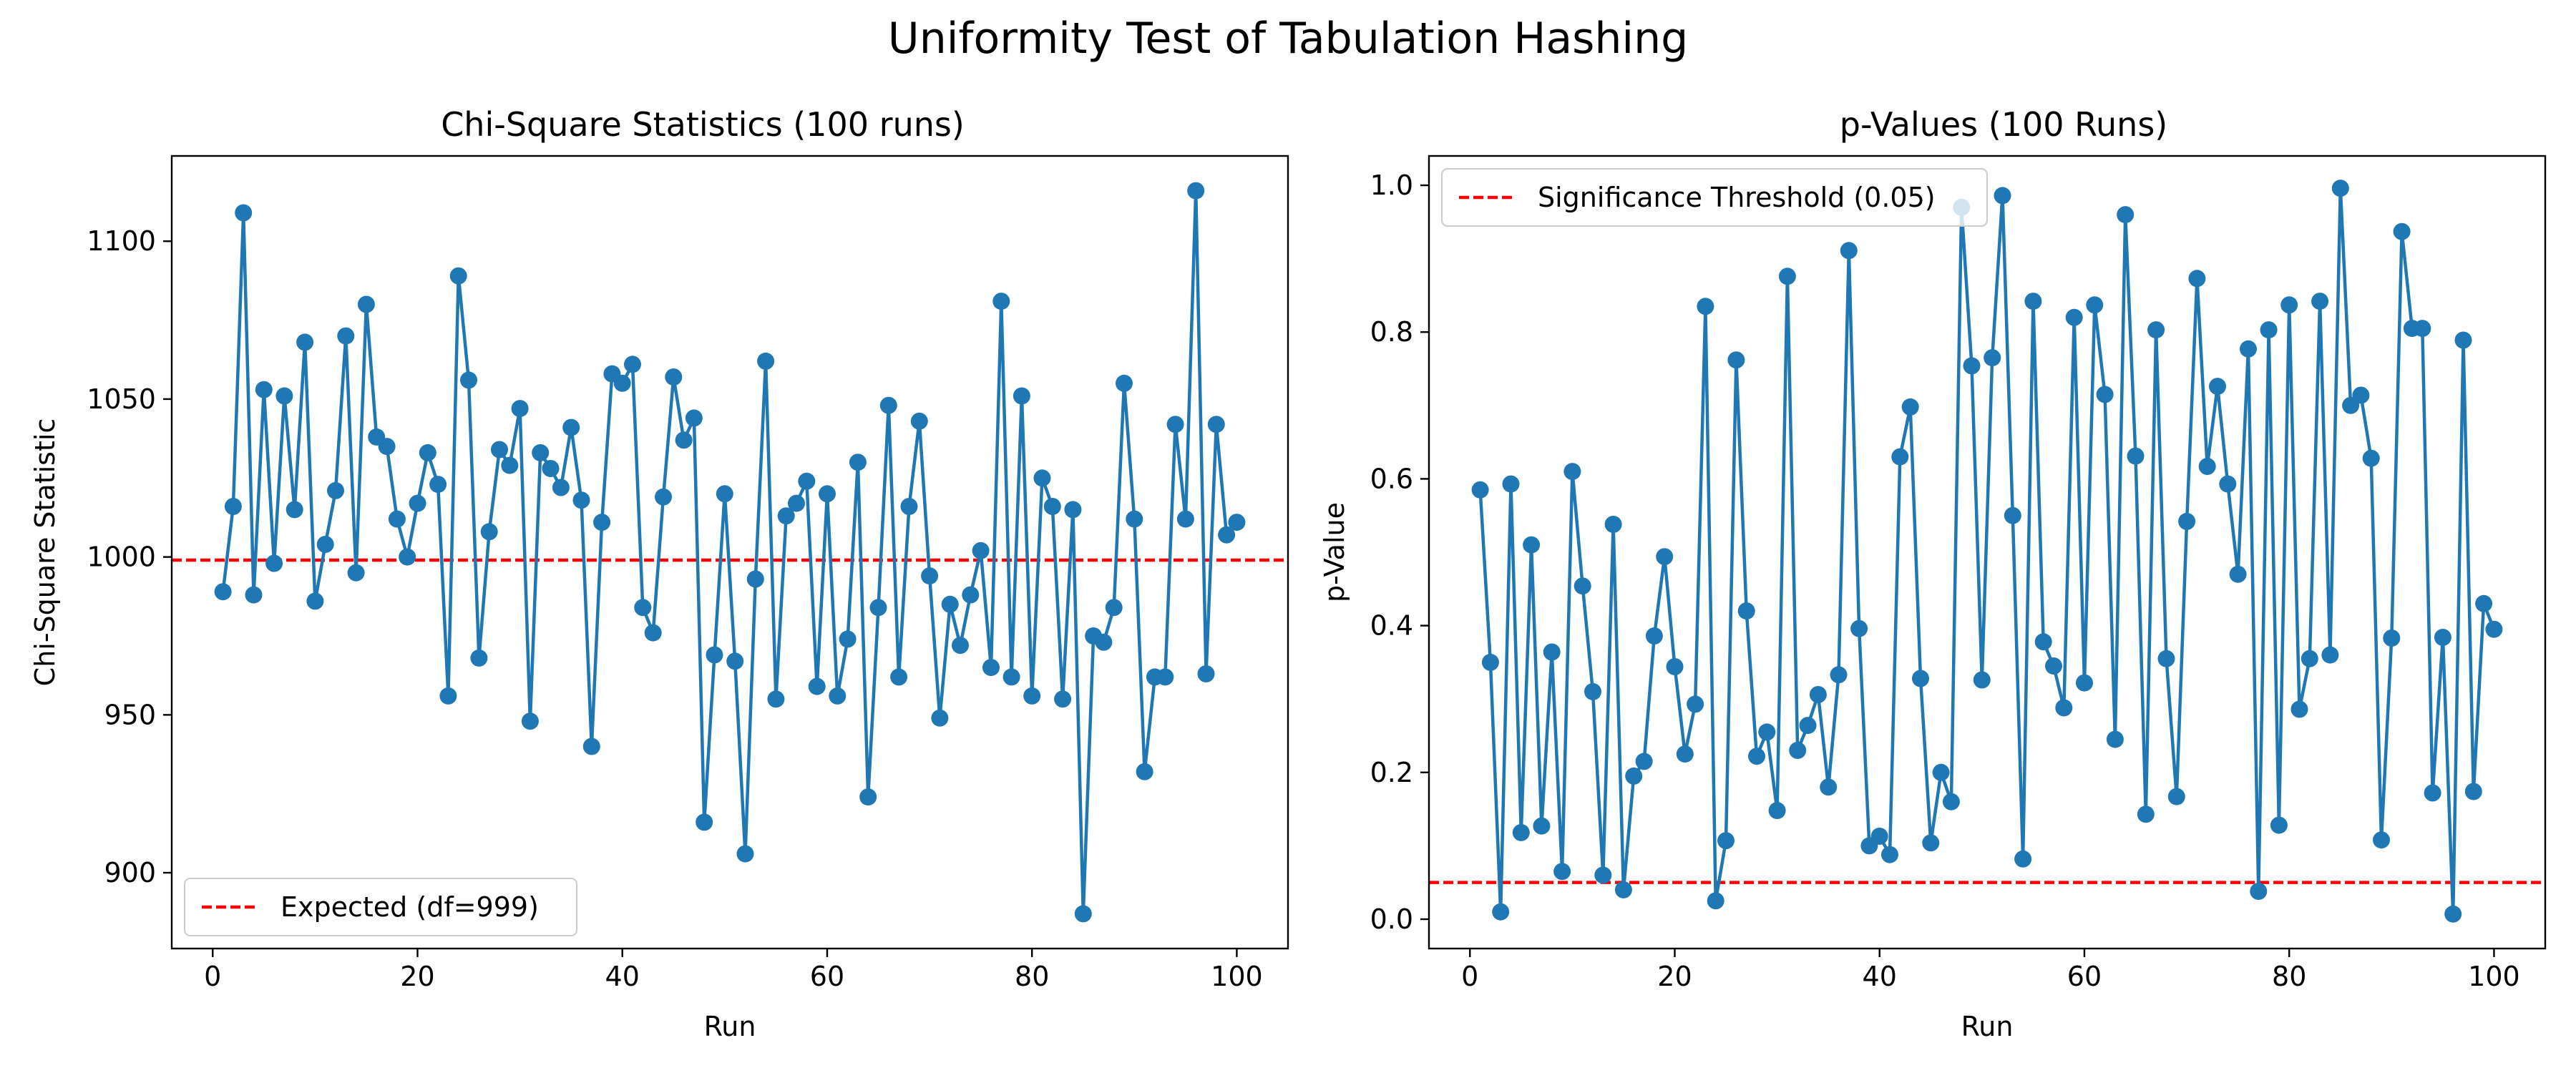 This screenshot has width=2576, height=1073. Describe the element at coordinates (212, 976) in the screenshot. I see `chi-square-x-tick-label: 0` at that location.